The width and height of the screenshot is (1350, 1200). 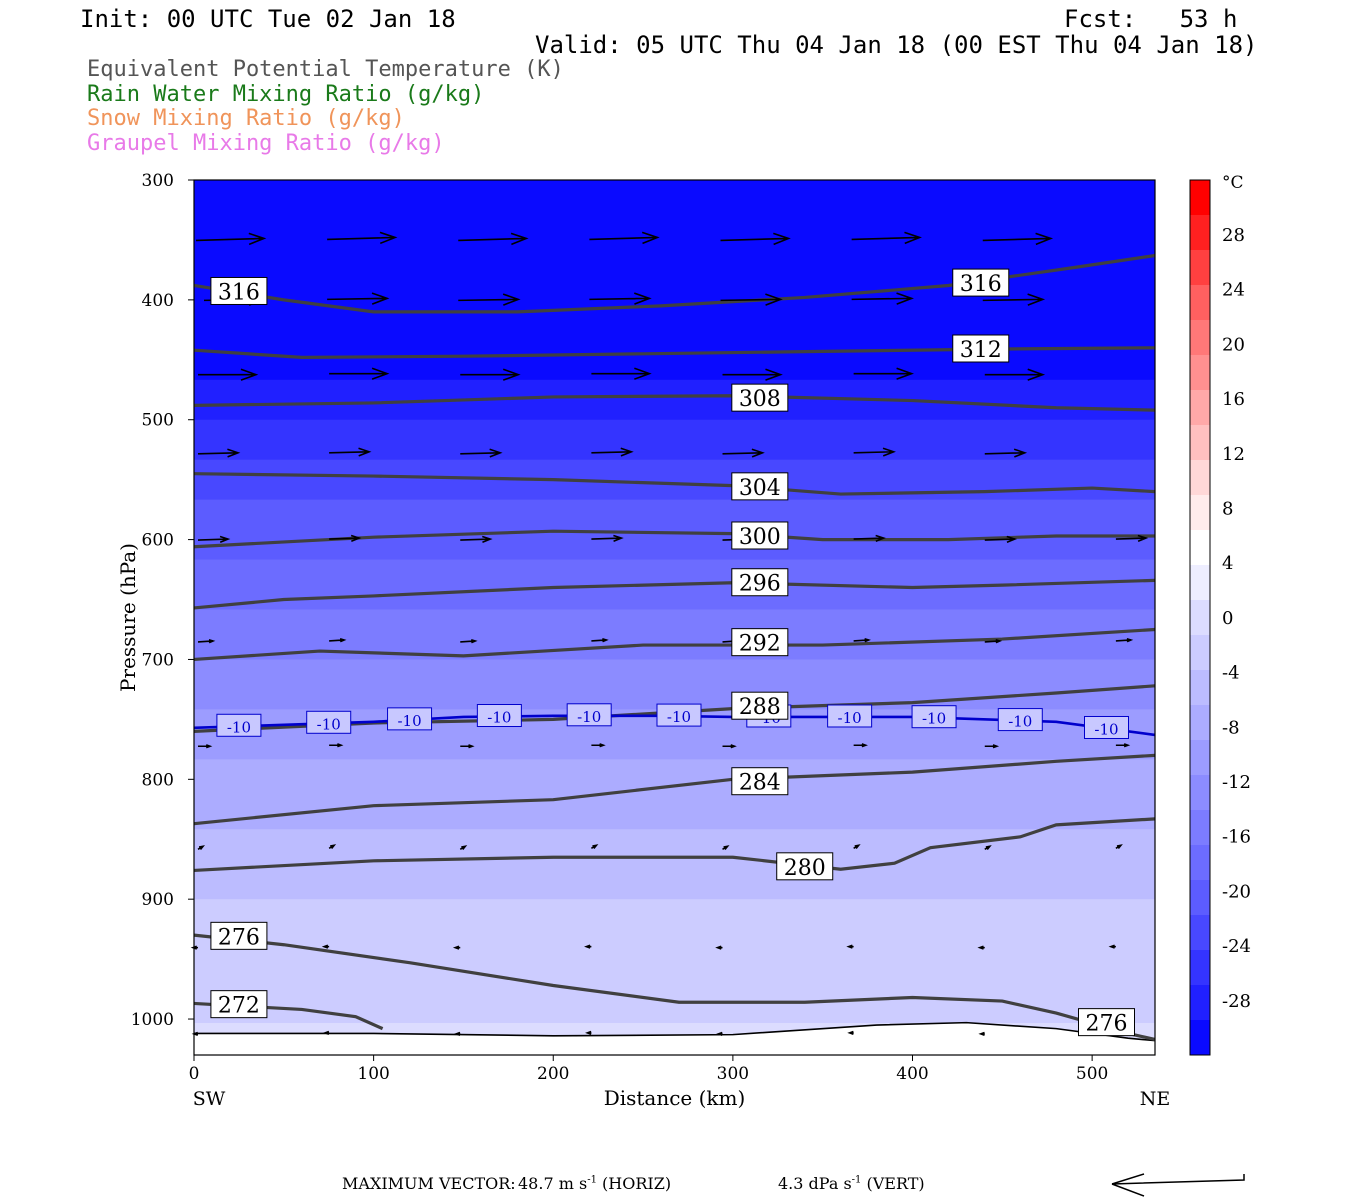 I want to click on colorbar-tick-label: -16, so click(x=1236, y=837).